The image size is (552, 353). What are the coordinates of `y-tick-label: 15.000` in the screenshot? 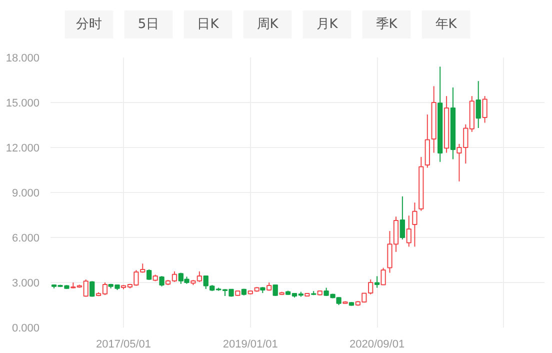 It's located at (23, 104).